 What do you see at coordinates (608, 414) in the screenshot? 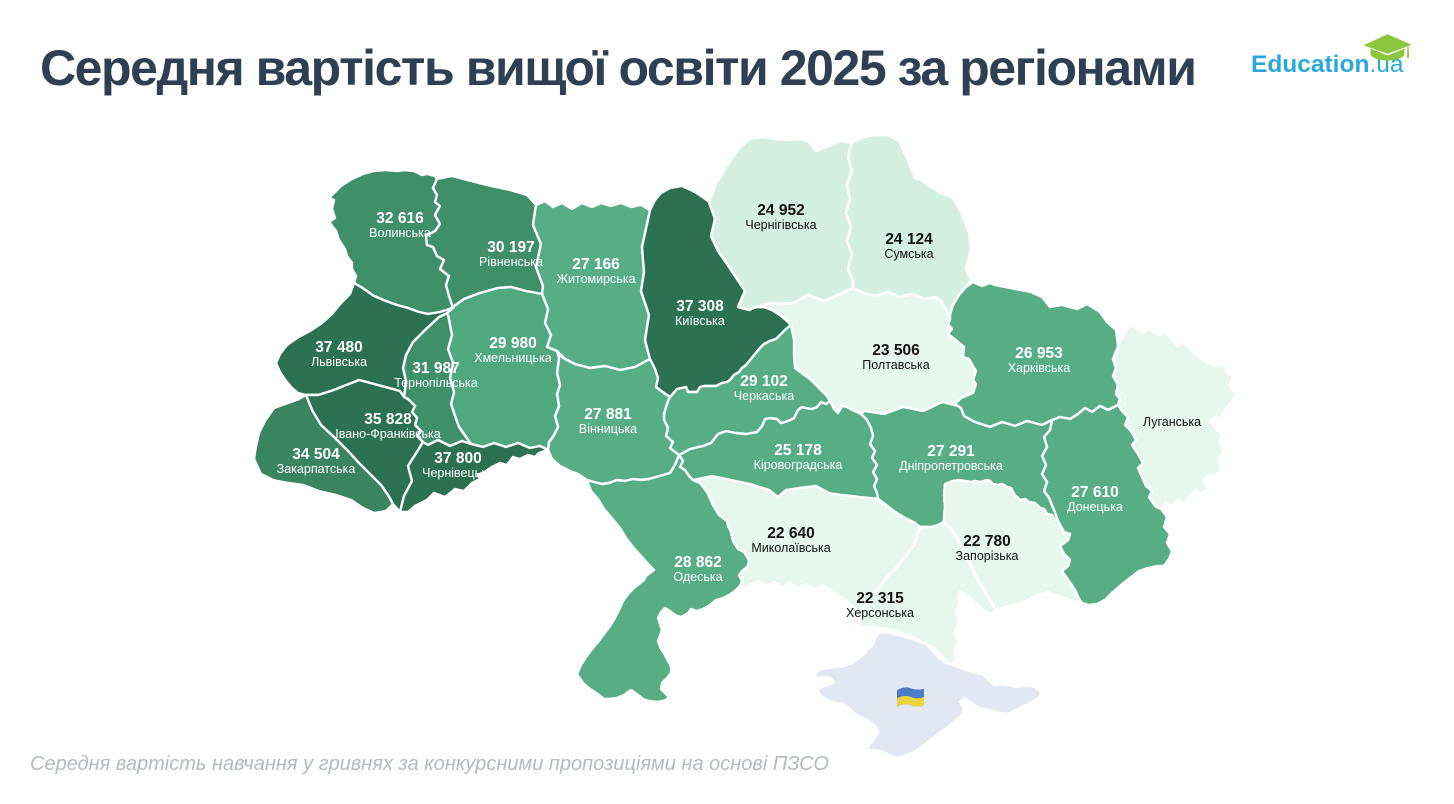
I see `svg-text: 27 881` at bounding box center [608, 414].